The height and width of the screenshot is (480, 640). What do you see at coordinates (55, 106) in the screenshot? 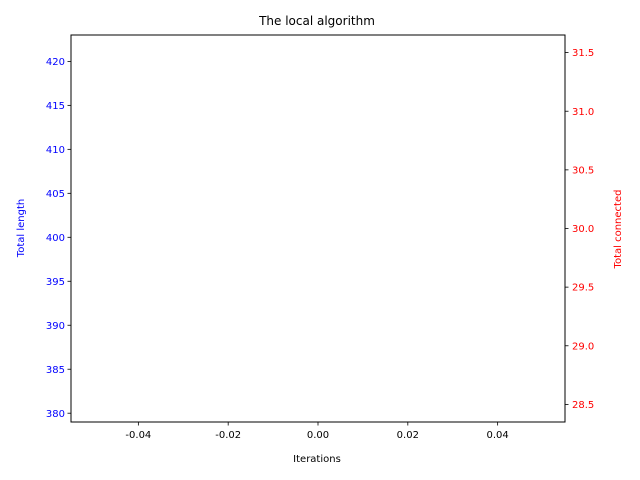
I see `y-tick-label: 415` at bounding box center [55, 106].